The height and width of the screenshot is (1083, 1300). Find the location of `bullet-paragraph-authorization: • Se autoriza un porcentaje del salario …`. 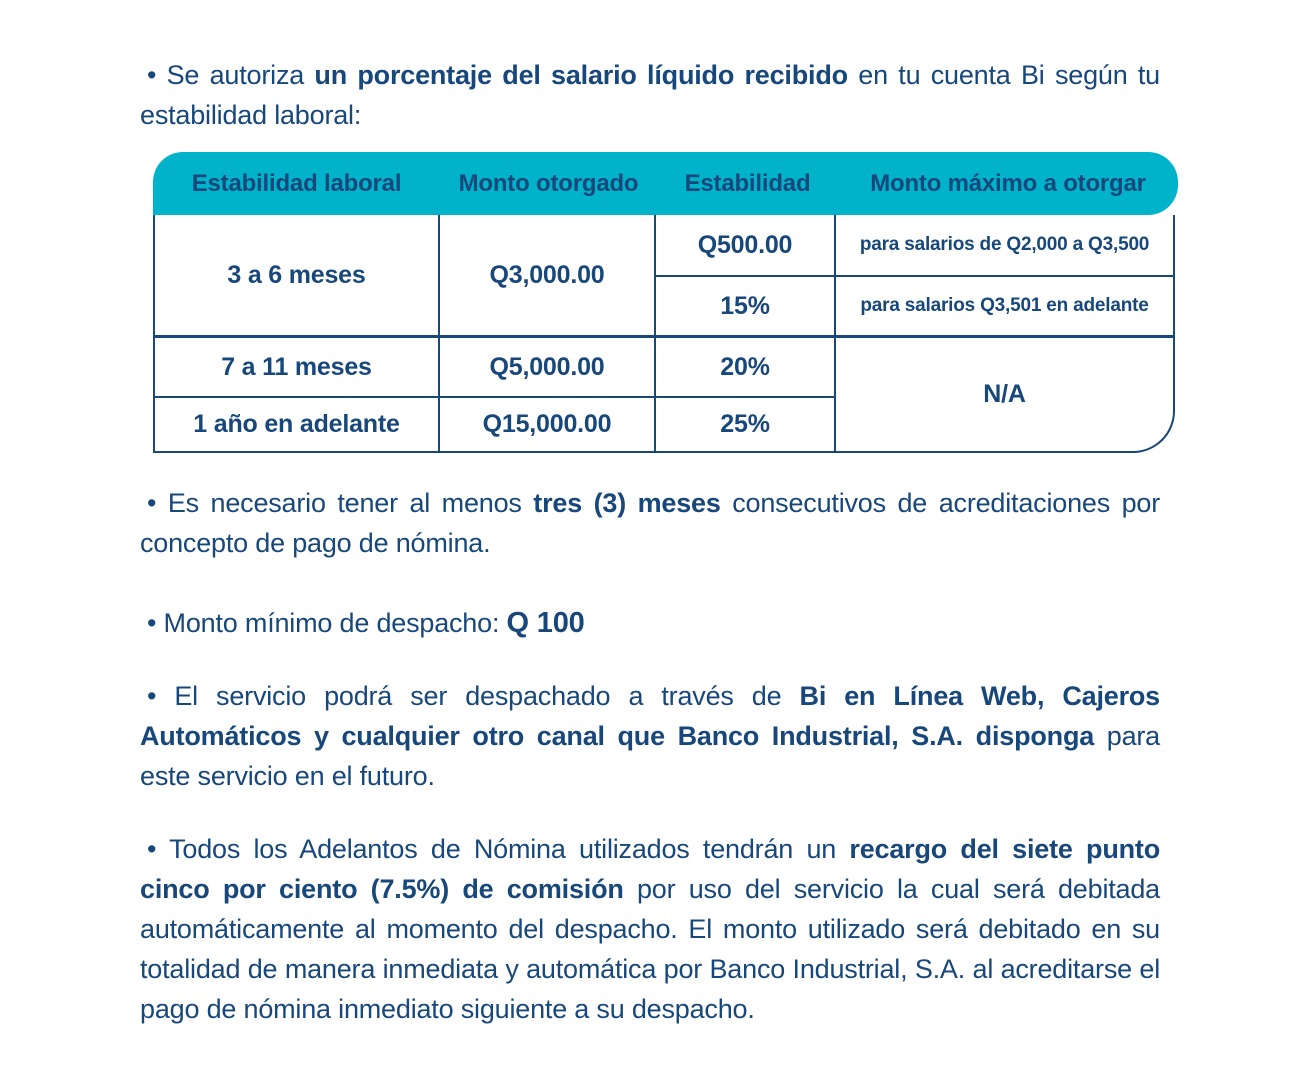

bullet-paragraph-authorization: • Se autoriza un porcentaje del salario … is located at coordinates (650, 95).